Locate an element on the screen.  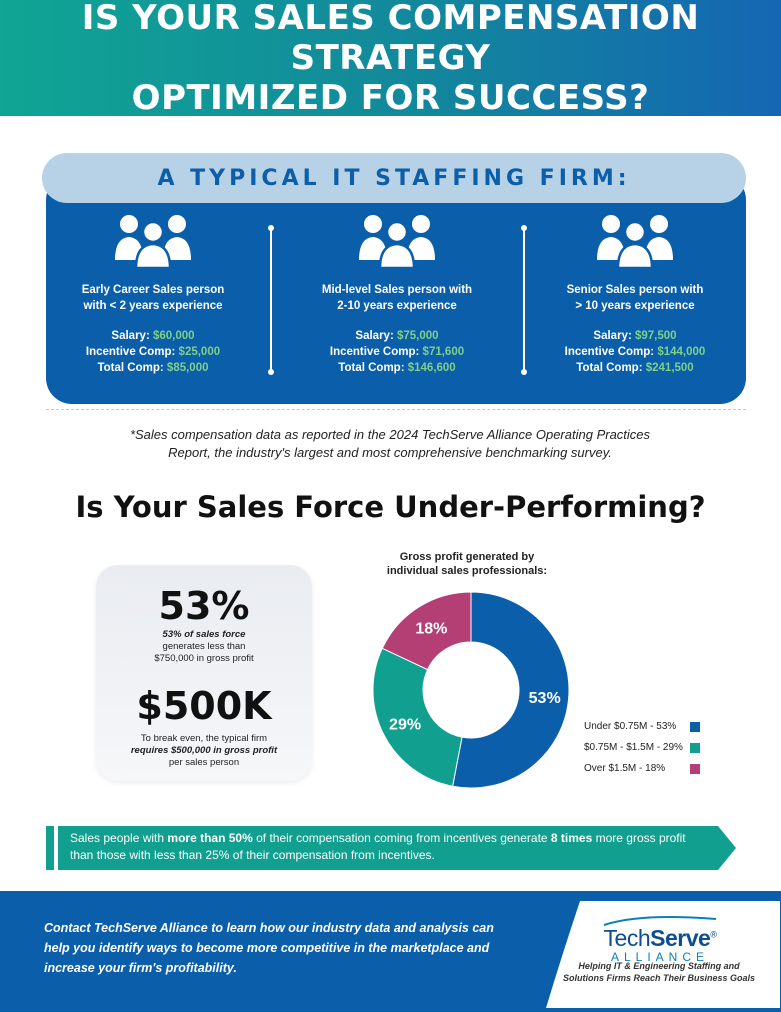
chart-title-line-2: individual sales professionals: is located at coordinates (467, 571).